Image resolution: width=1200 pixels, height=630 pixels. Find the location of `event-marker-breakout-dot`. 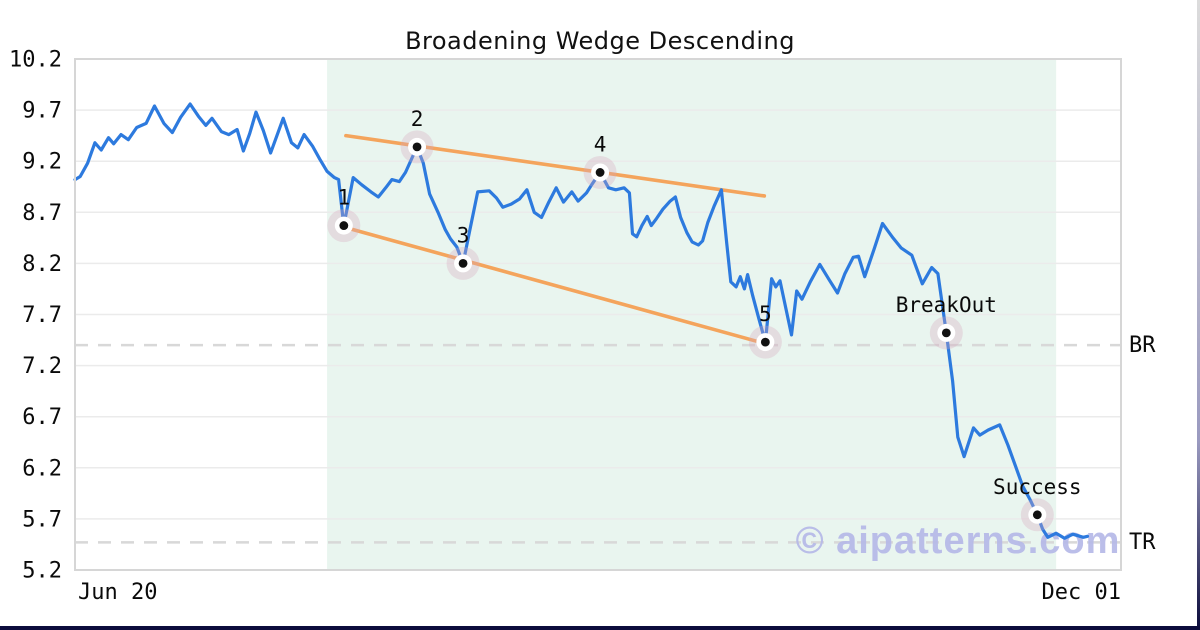

event-marker-breakout-dot is located at coordinates (946, 333).